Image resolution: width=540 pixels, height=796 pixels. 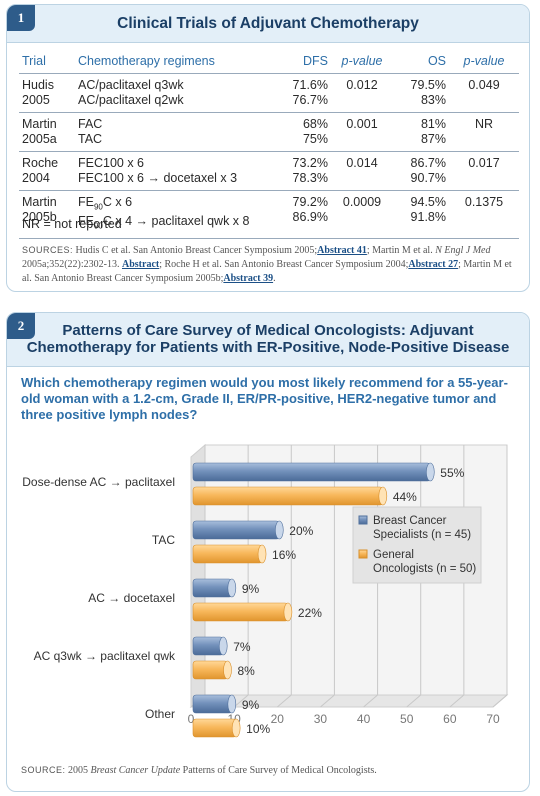 I want to click on source-text: 2005a;352(22):2302-13., so click(x=72, y=264).